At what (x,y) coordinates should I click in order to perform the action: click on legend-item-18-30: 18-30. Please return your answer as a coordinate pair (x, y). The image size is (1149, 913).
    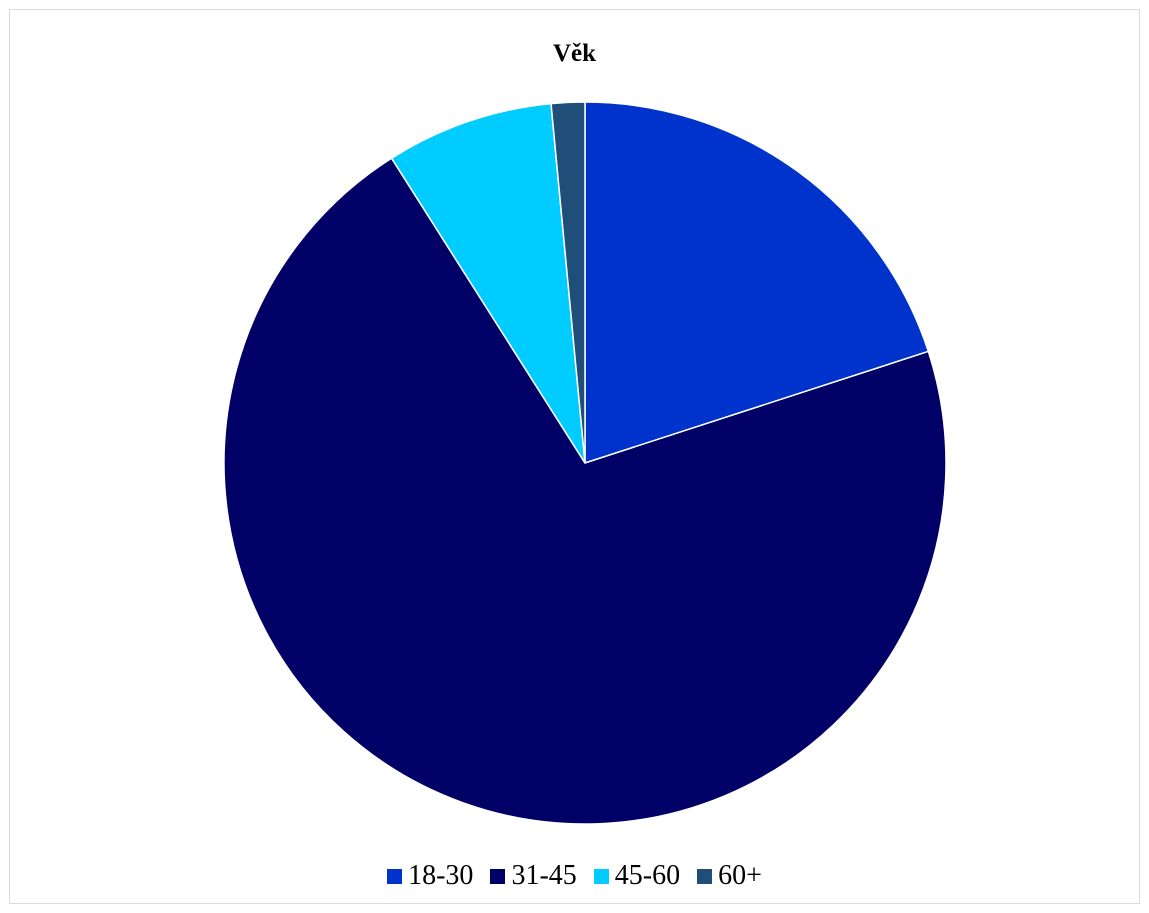
    Looking at the image, I should click on (430, 876).